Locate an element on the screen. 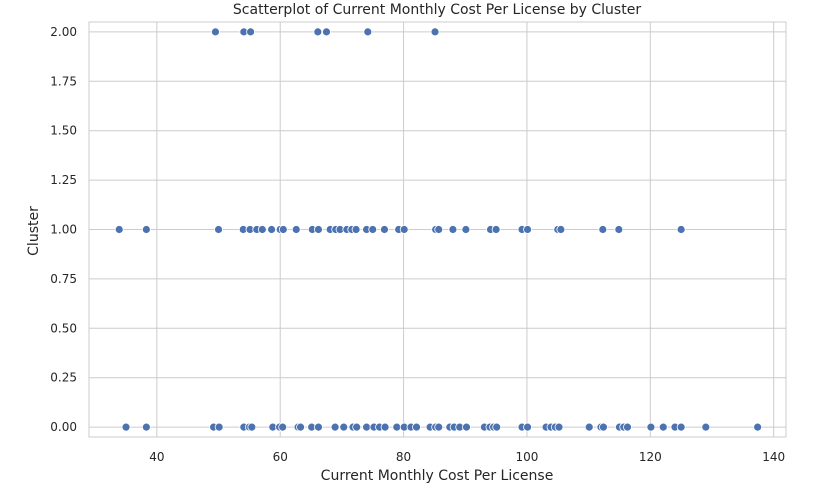  y-axis-label: Cluster is located at coordinates (34, 231).